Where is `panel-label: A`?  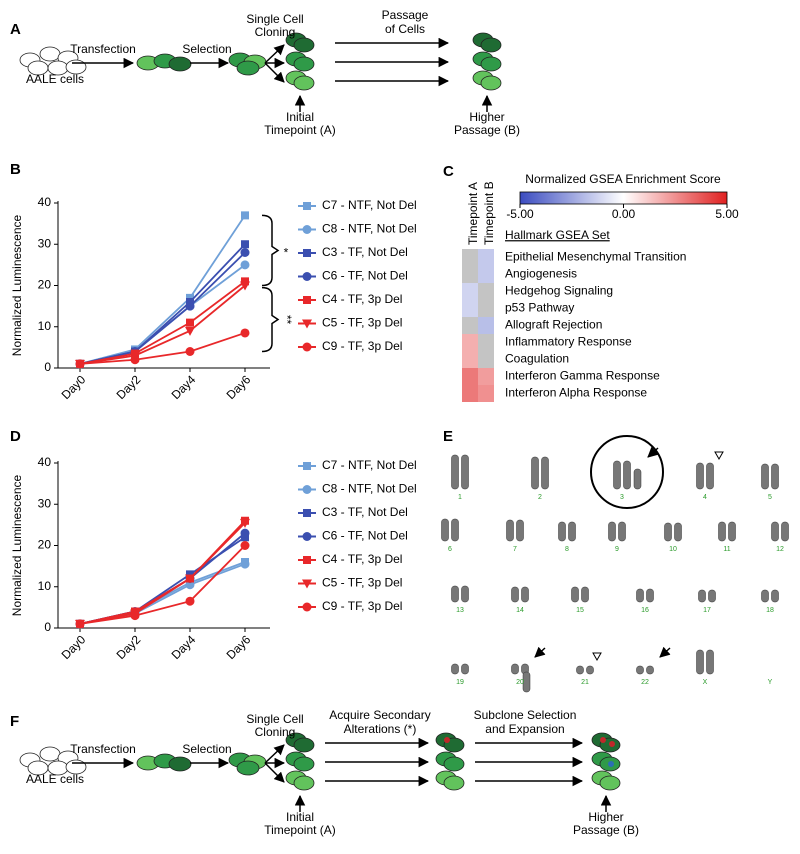 panel-label: A is located at coordinates (15, 29).